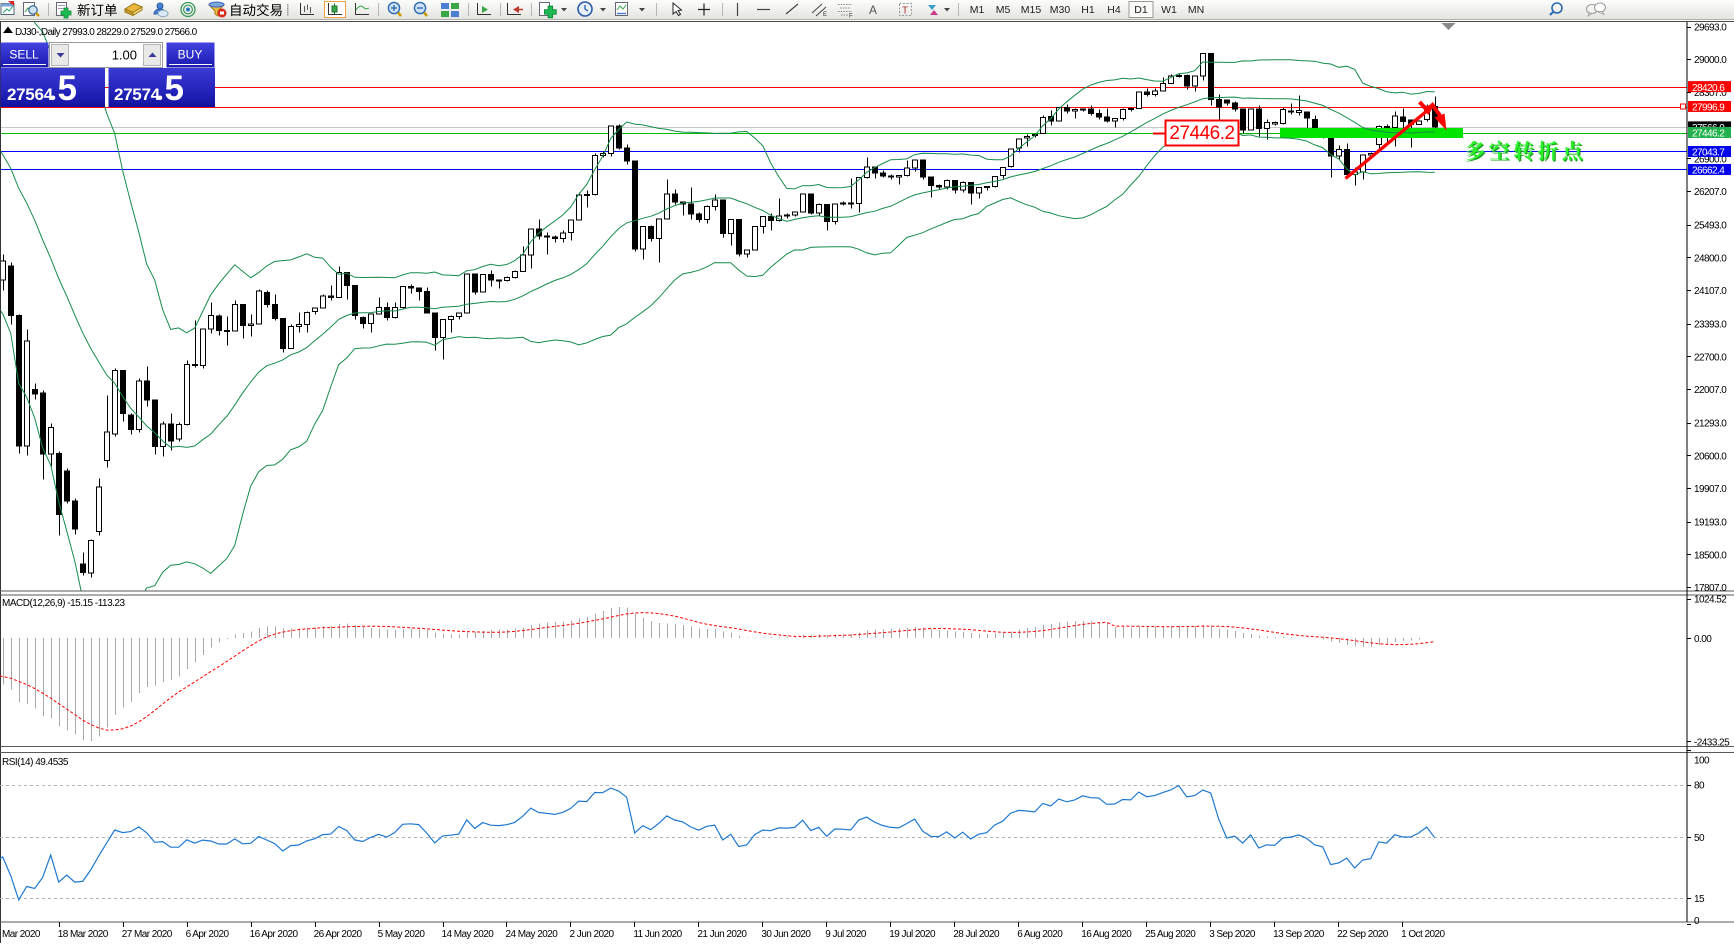 The image size is (1734, 944). Describe the element at coordinates (1710, 325) in the screenshot. I see `svg-text: 23393.0` at that location.